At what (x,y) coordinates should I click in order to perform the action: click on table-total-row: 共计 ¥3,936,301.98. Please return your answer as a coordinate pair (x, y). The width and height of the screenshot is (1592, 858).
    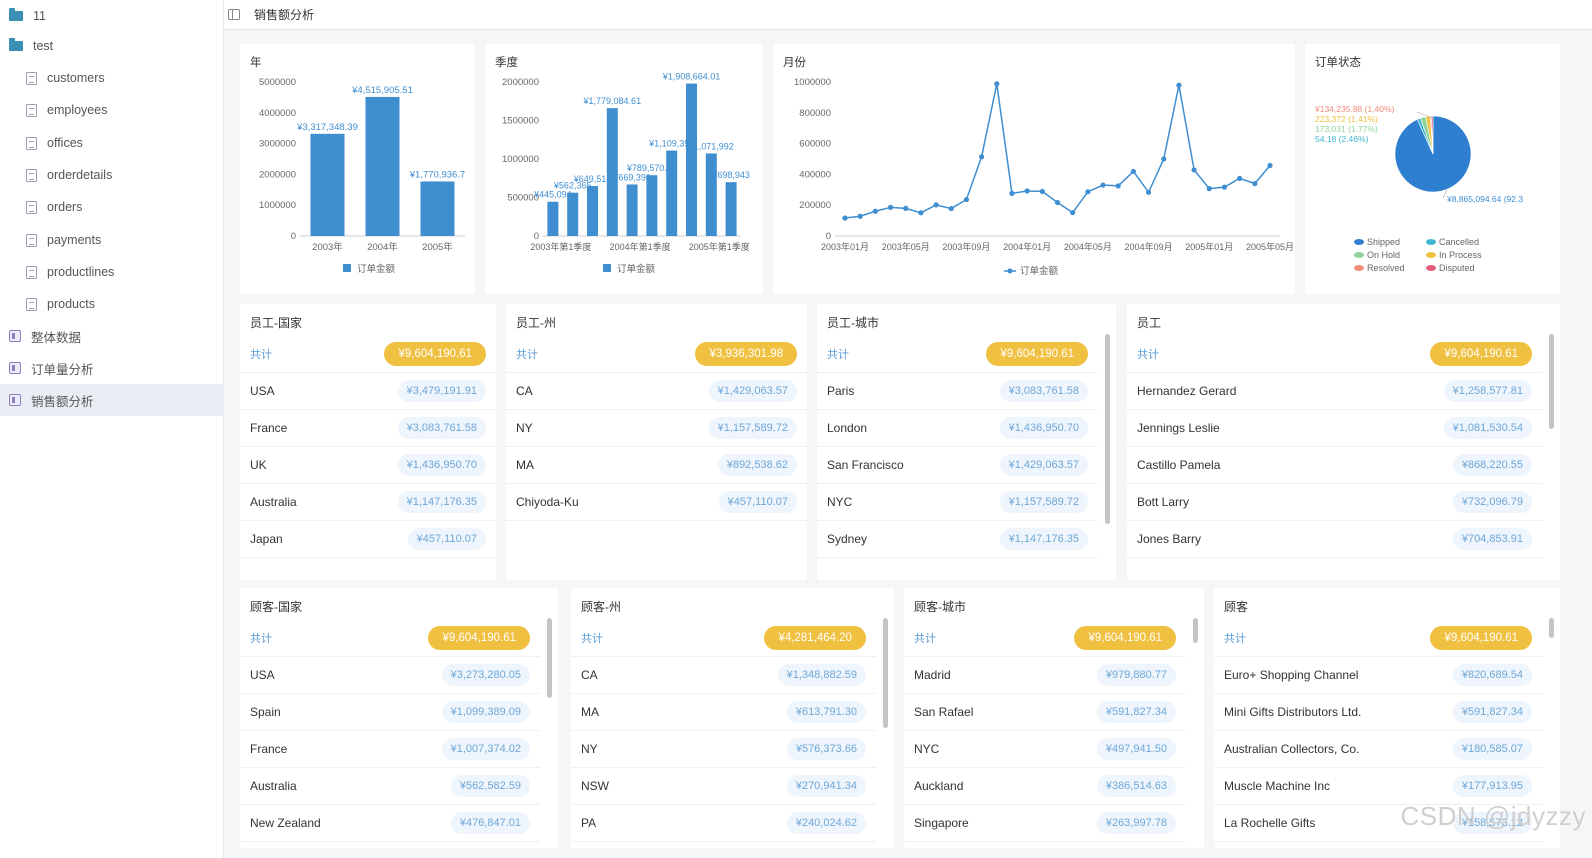
    Looking at the image, I should click on (656, 354).